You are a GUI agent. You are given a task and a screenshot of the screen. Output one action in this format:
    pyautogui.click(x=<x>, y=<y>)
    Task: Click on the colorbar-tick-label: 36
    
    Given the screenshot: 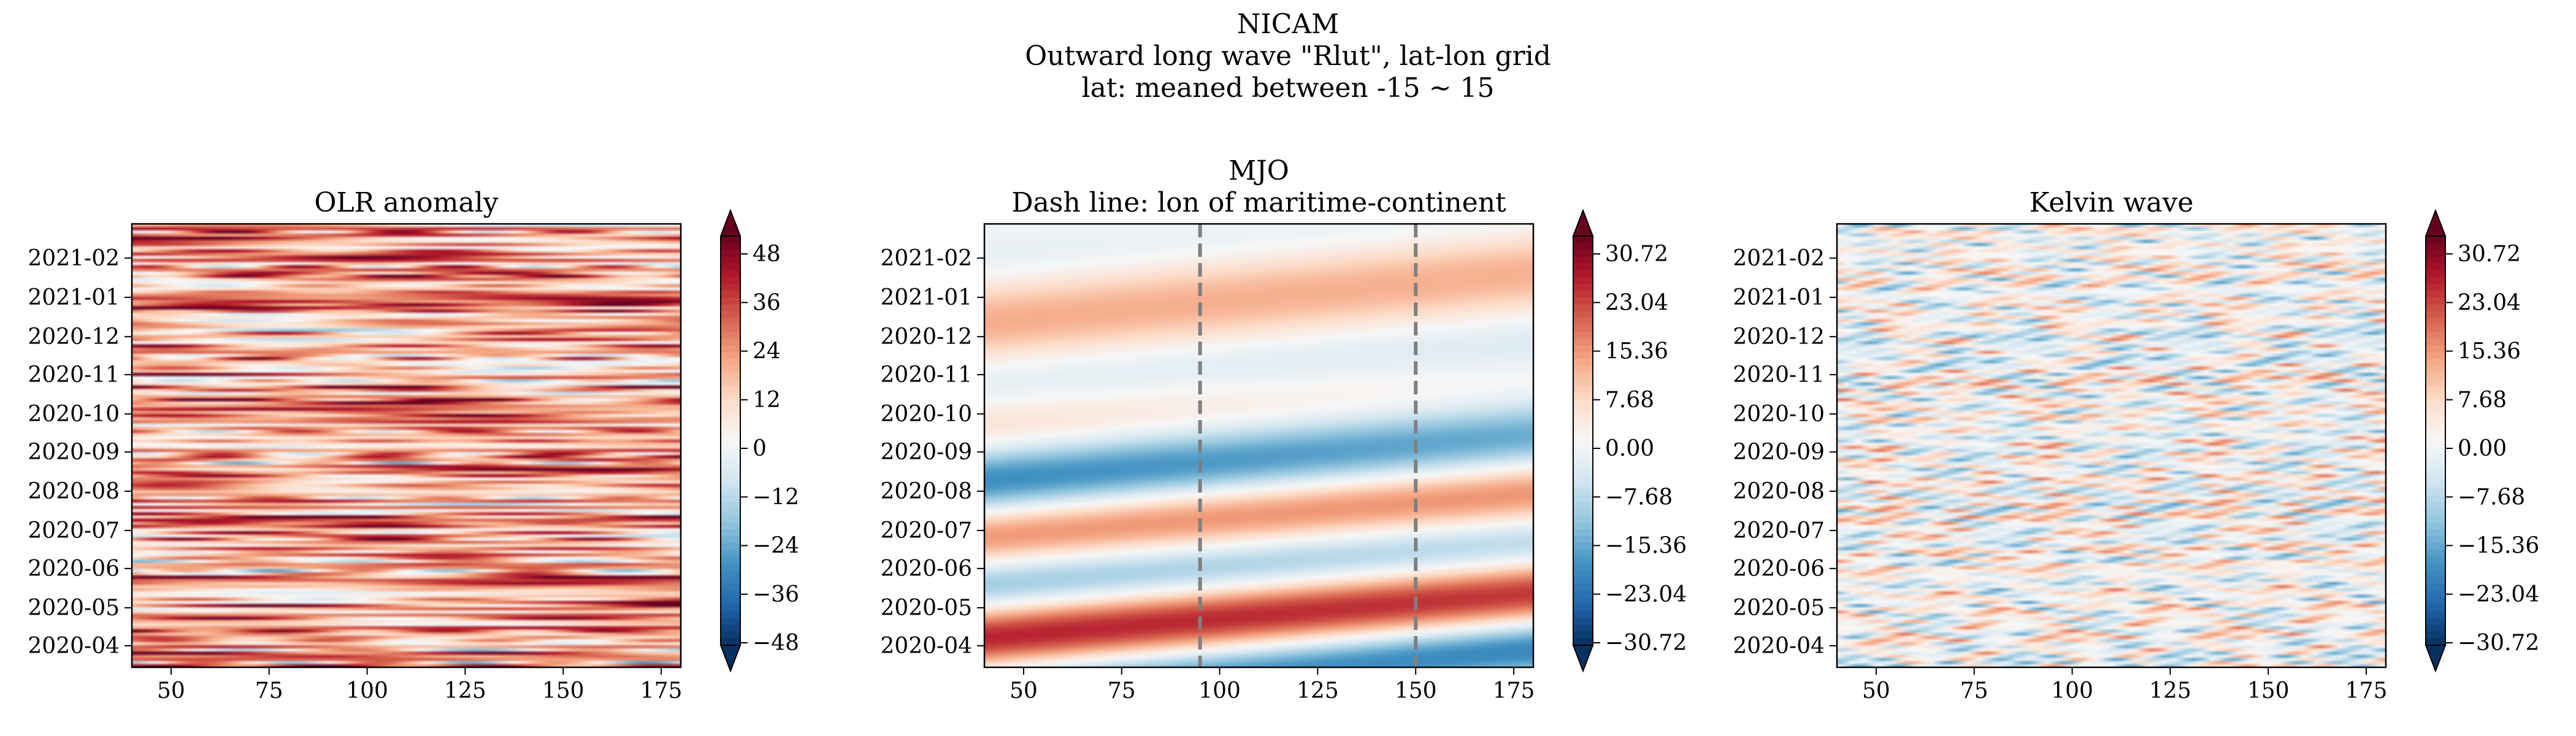 What is the action you would take?
    pyautogui.click(x=767, y=302)
    